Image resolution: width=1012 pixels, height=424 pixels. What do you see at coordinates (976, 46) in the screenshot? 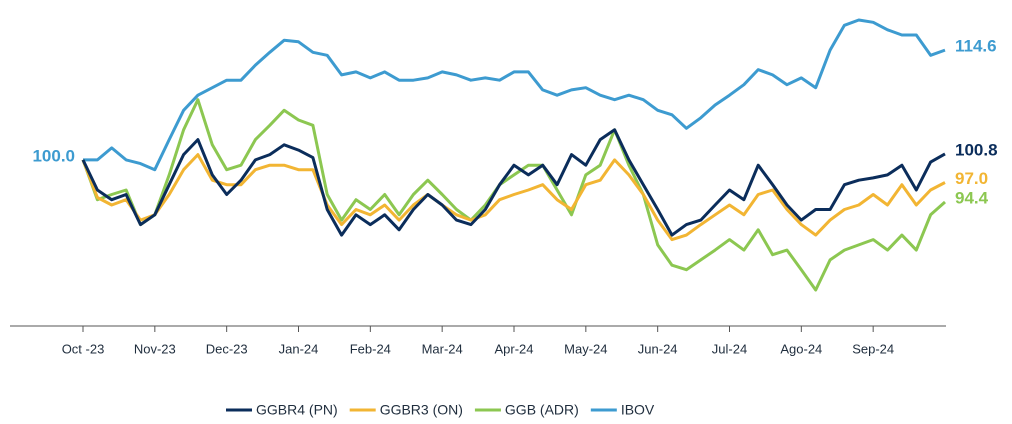
I see `value-label: 114.6` at bounding box center [976, 46].